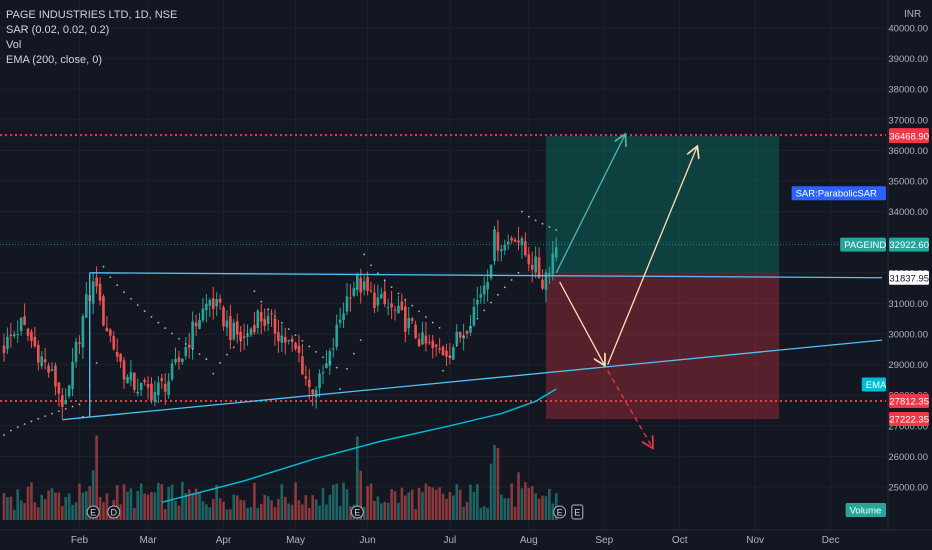 The width and height of the screenshot is (932, 550). I want to click on upcoming-earnings-marker, so click(577, 512).